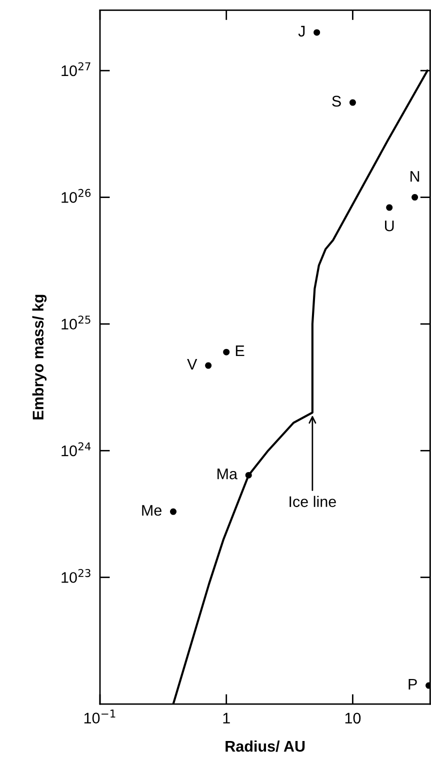 Image resolution: width=431 pixels, height=765 pixels. I want to click on annotation: P, so click(412, 684).